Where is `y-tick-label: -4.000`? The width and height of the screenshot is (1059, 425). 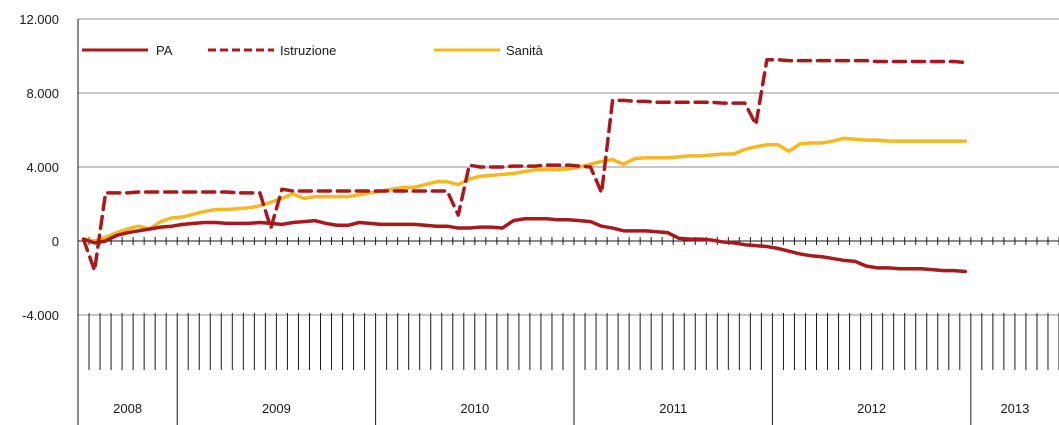
y-tick-label: -4.000 is located at coordinates (40, 315).